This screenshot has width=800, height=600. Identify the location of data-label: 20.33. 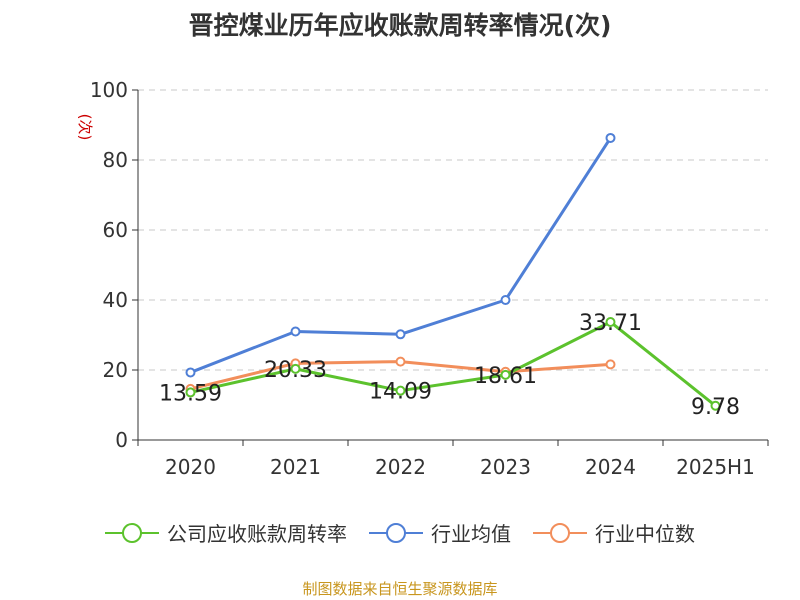
(295, 370).